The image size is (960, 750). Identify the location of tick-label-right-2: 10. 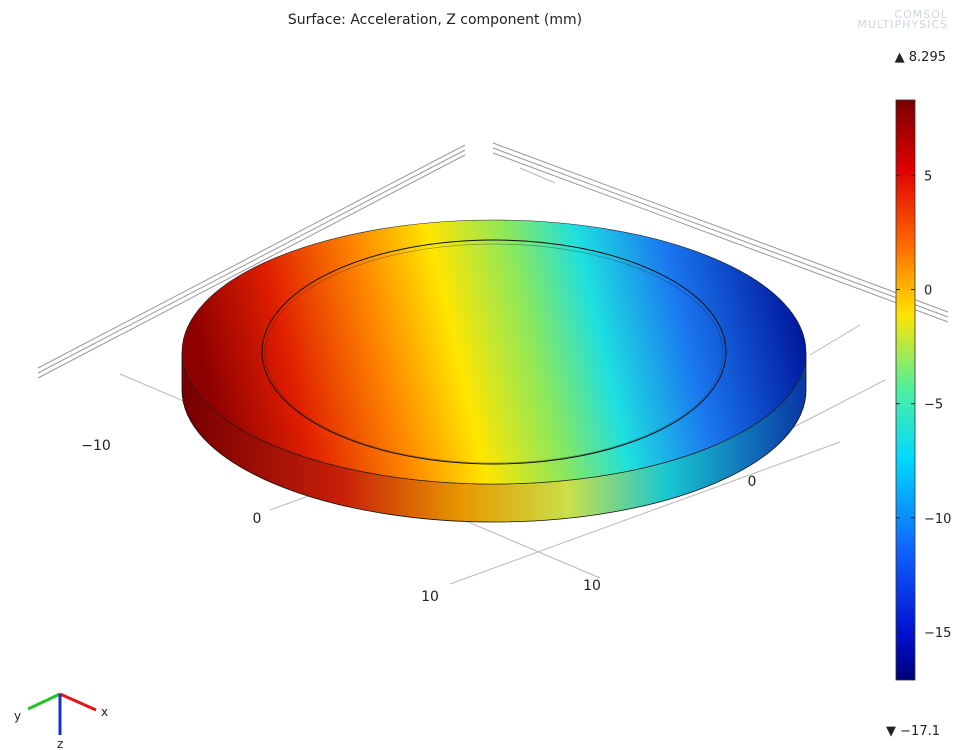
(592, 586).